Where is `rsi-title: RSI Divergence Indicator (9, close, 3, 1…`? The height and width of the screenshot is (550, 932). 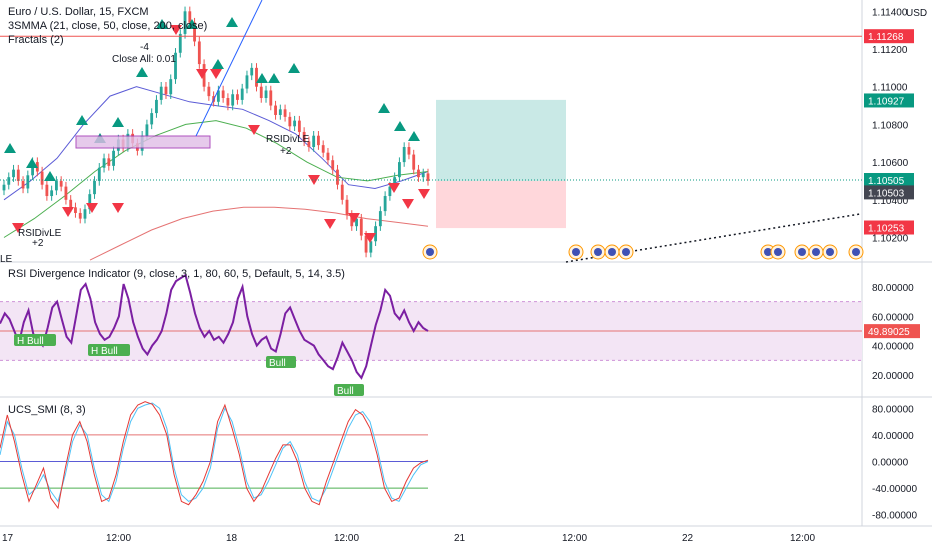
rsi-title: RSI Divergence Indicator (9, close, 3, 1… is located at coordinates (176, 274).